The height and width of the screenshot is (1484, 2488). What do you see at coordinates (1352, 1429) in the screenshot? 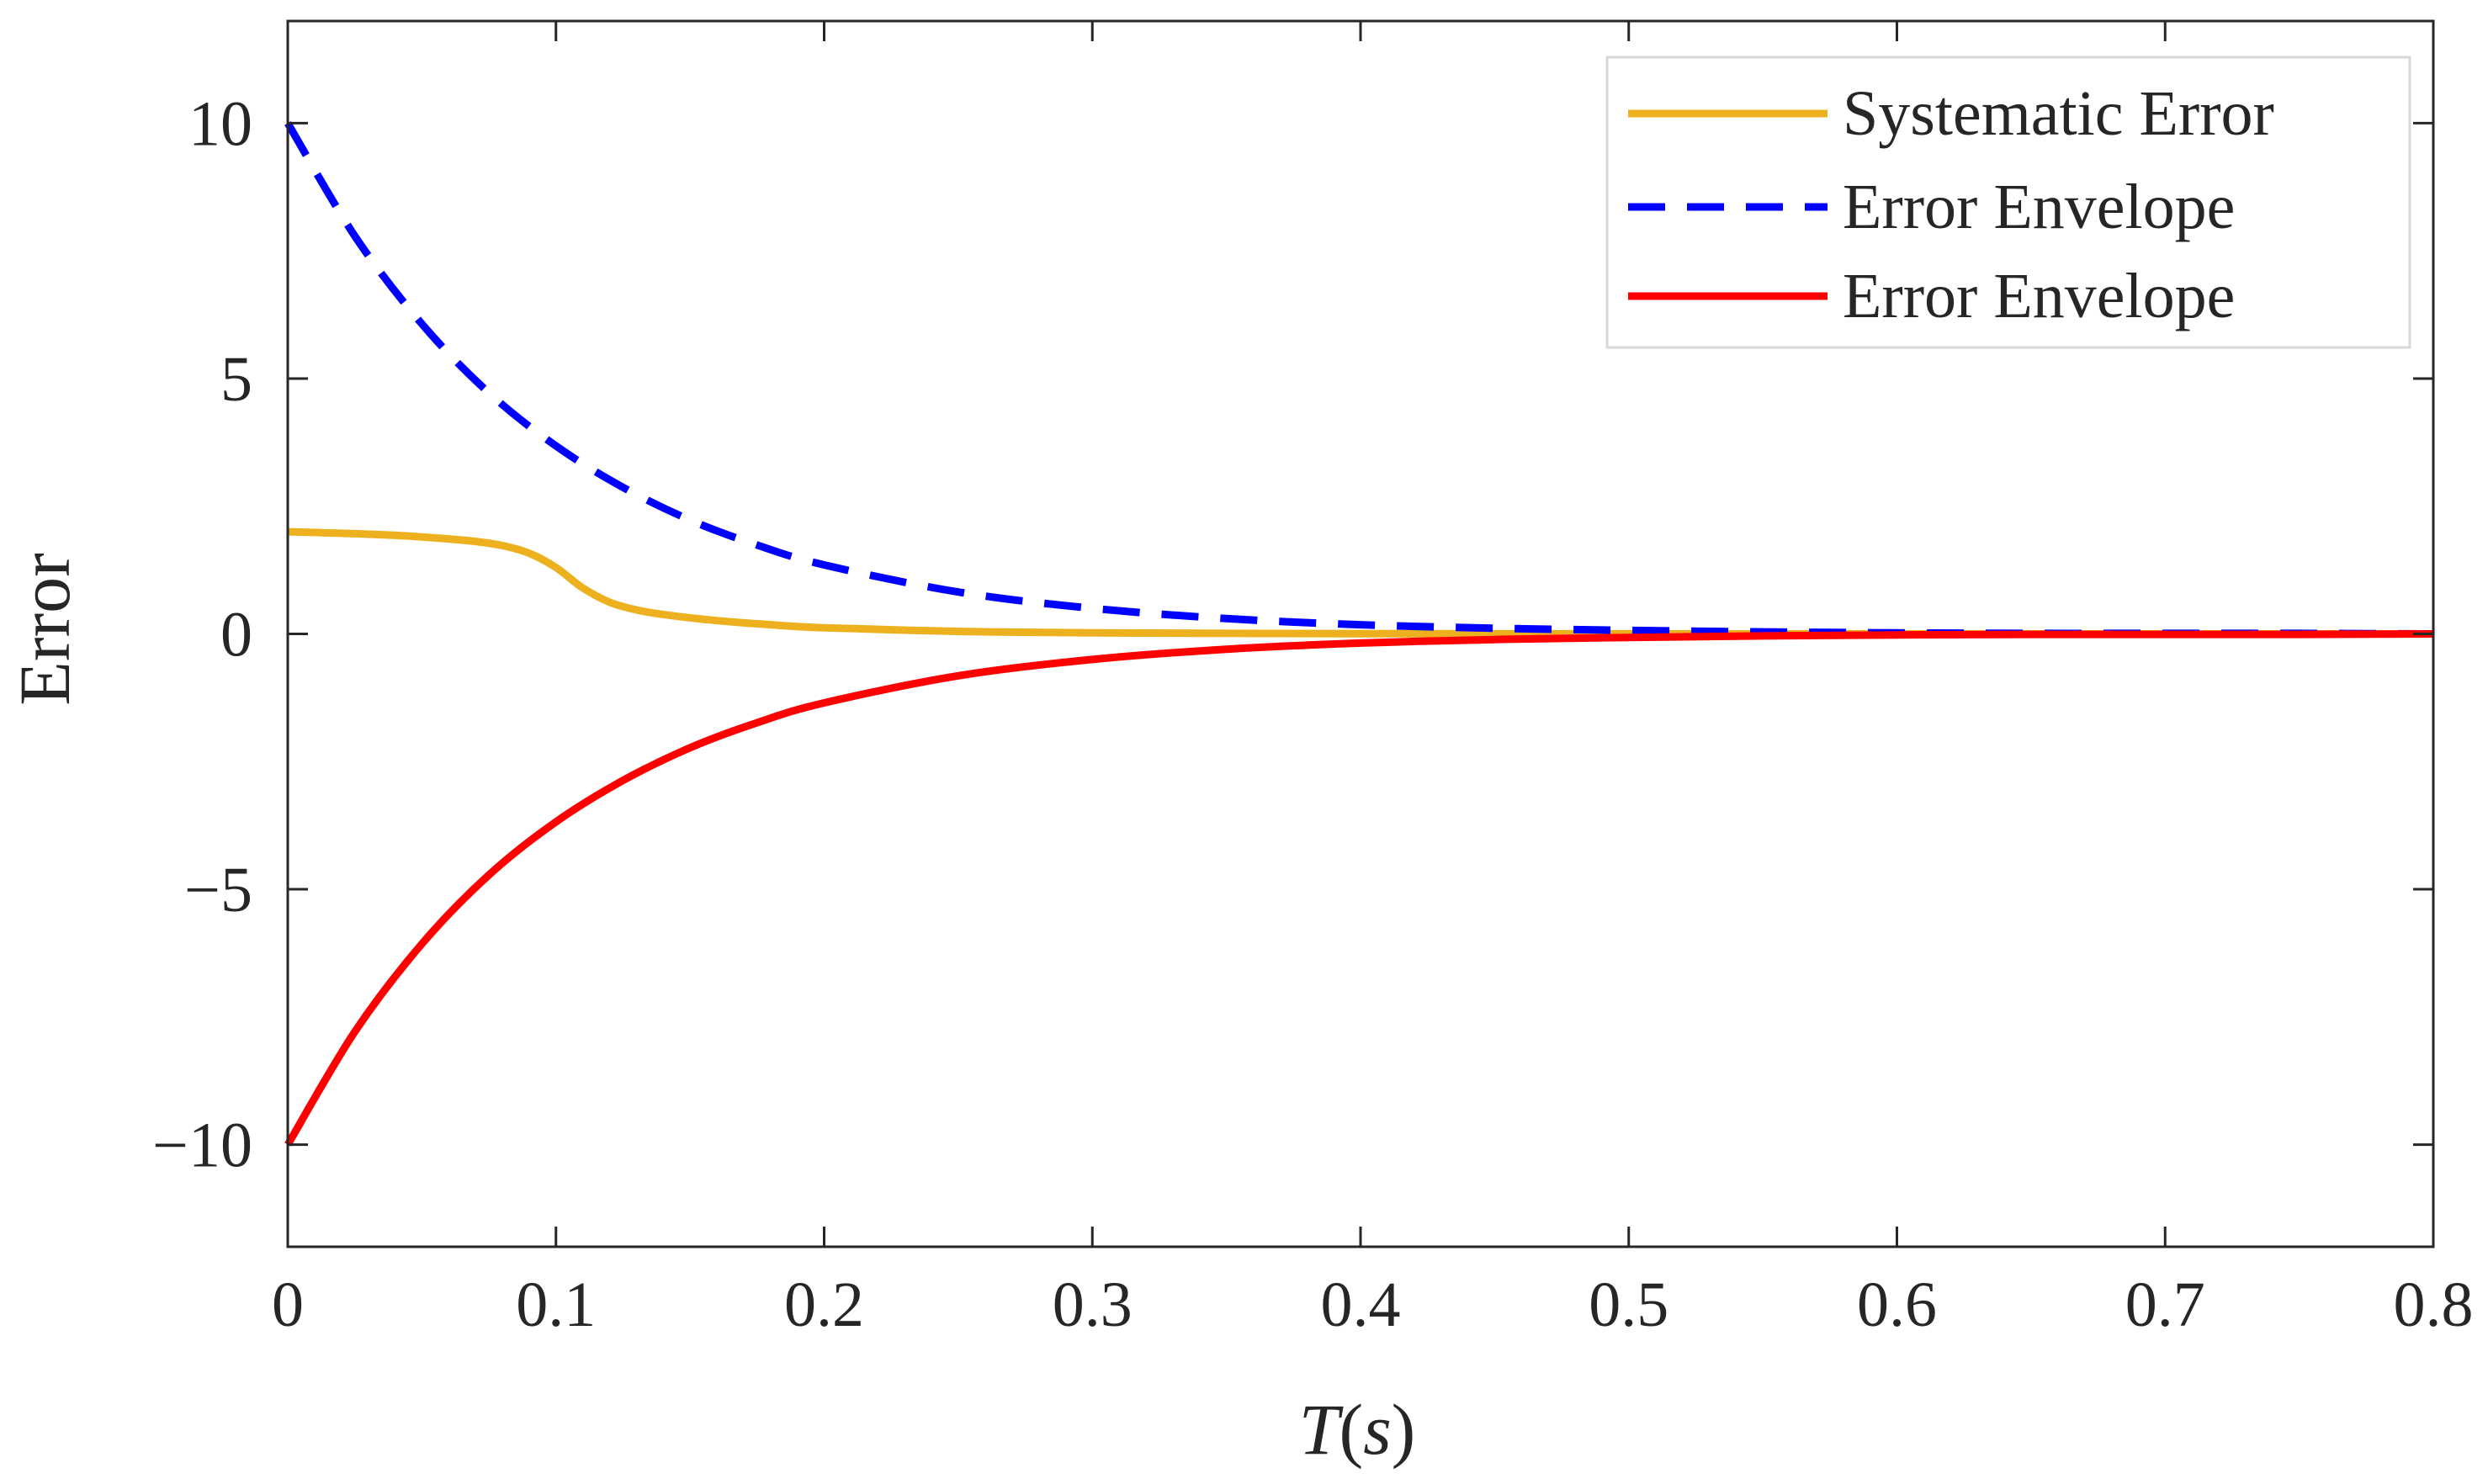
I see `x-axis-label-open: (` at bounding box center [1352, 1429].